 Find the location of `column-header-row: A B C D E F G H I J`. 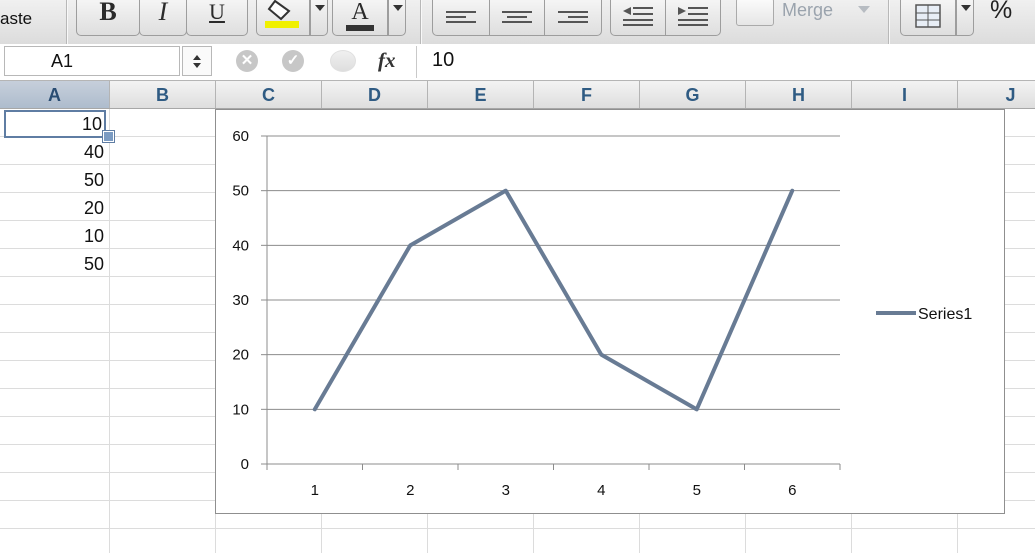

column-header-row: A B C D E F G H I J is located at coordinates (517, 95).